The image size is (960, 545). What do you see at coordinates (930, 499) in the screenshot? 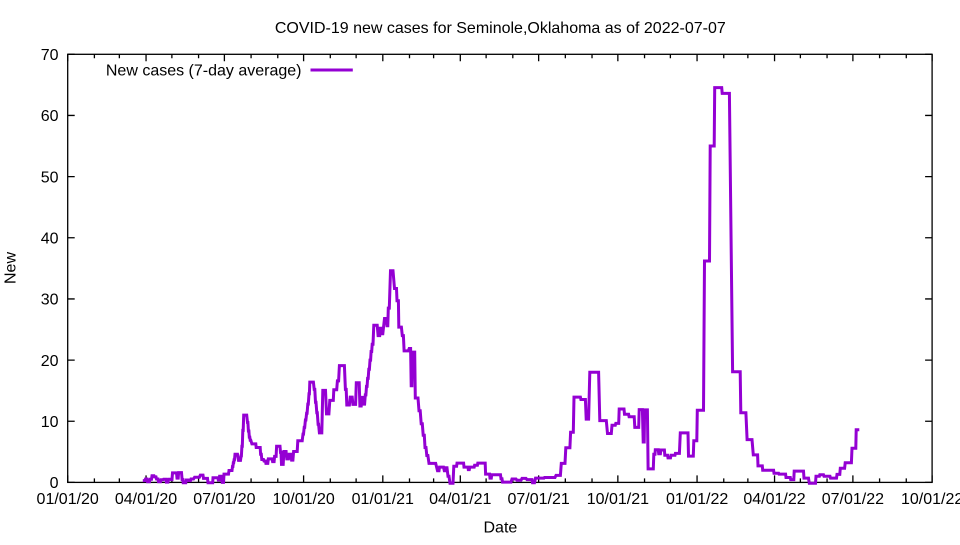
I see `svg-text: 10/01/22` at bounding box center [930, 499].